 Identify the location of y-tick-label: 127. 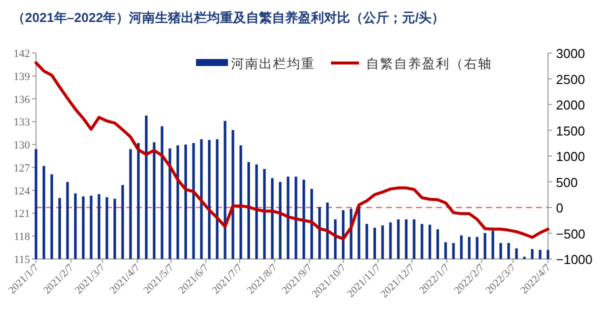
(22, 168).